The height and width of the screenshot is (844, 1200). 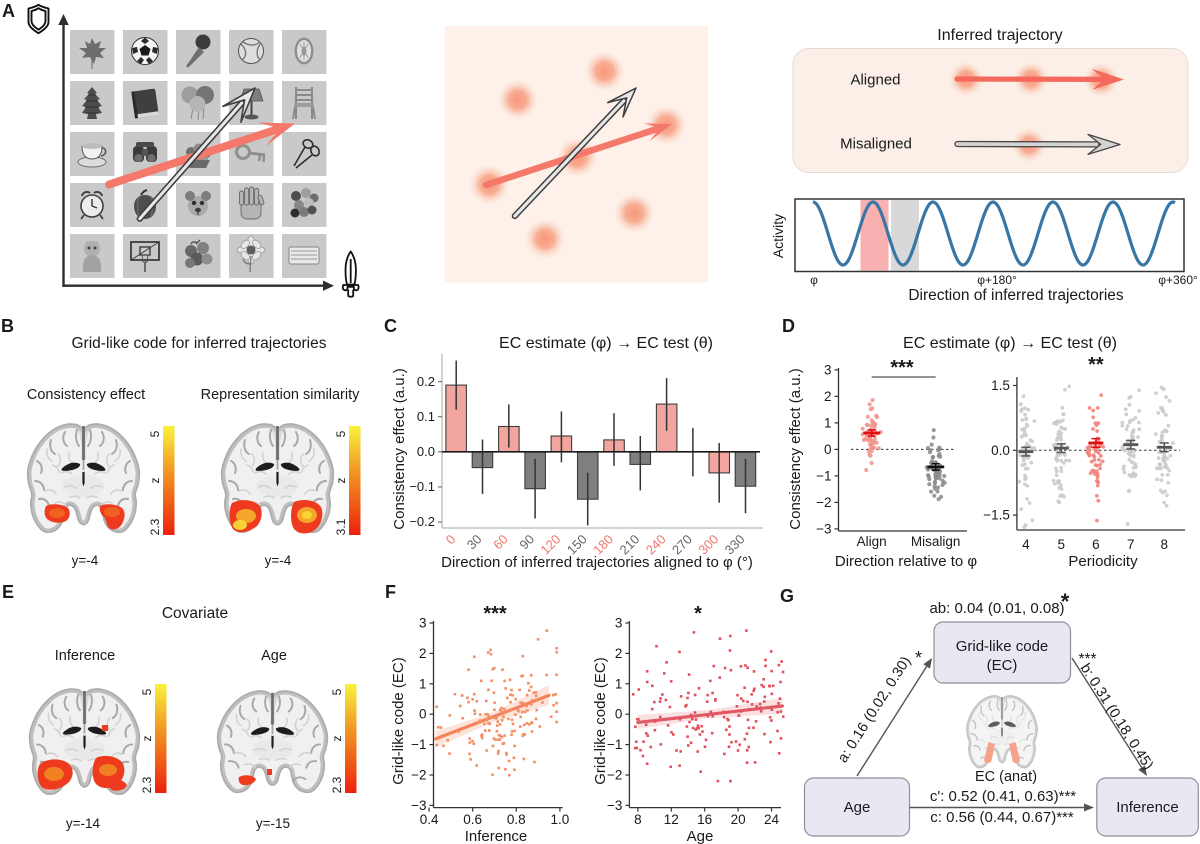 What do you see at coordinates (426, 381) in the screenshot?
I see `svg-text: 0.2` at bounding box center [426, 381].